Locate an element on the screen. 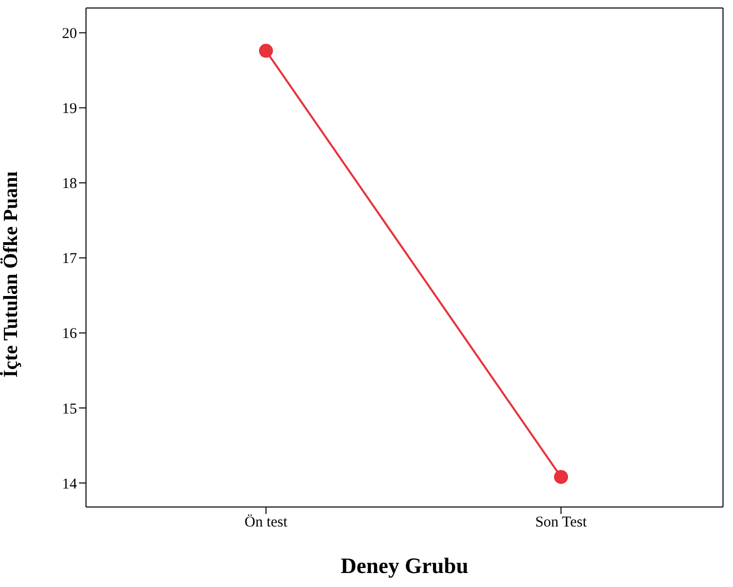 Image resolution: width=733 pixels, height=587 pixels. y-axis-title: İçte Tutulan Öfke Puanı is located at coordinates (11, 274).